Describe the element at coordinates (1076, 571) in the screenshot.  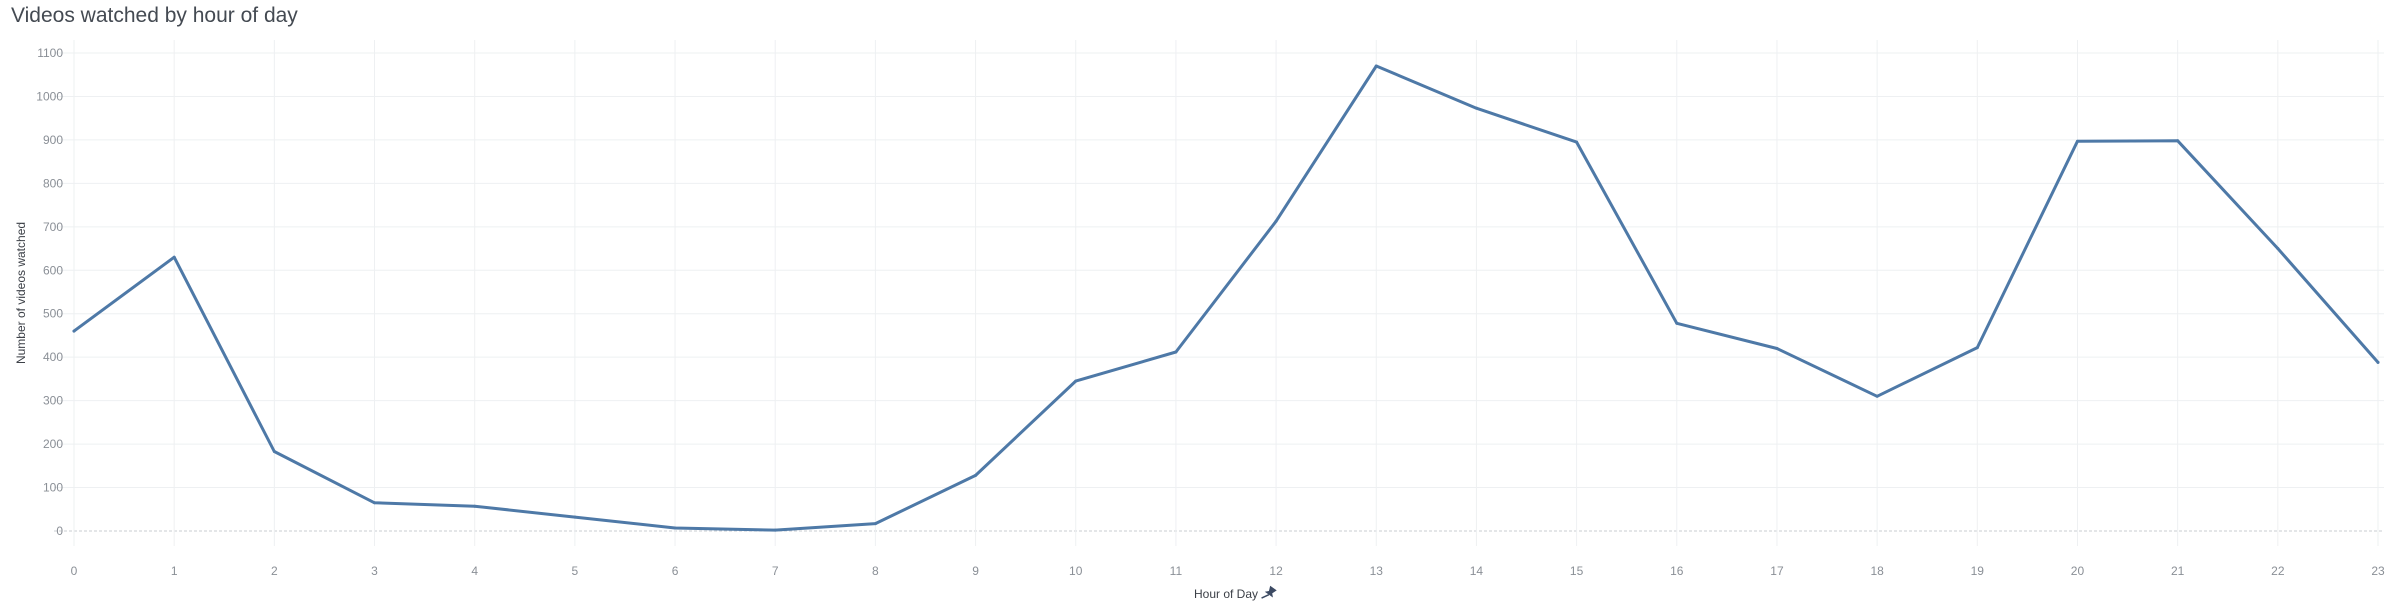
I see `x-tick-label: 10` at that location.